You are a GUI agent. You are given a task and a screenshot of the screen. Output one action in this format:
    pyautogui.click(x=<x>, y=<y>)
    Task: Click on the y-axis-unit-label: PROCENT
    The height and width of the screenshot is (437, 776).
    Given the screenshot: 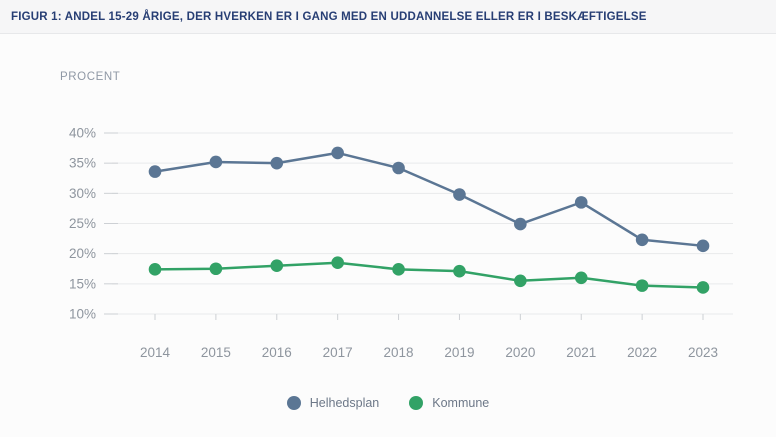 What is the action you would take?
    pyautogui.click(x=90, y=77)
    